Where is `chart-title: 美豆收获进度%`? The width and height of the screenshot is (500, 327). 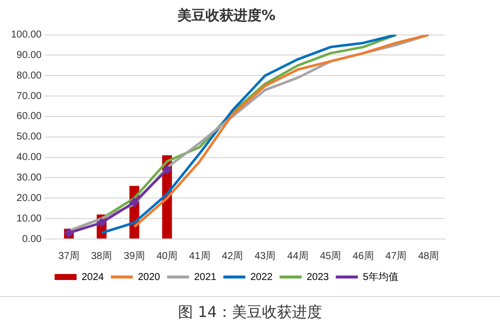 chart-title: 美豆收获进度% is located at coordinates (226, 15).